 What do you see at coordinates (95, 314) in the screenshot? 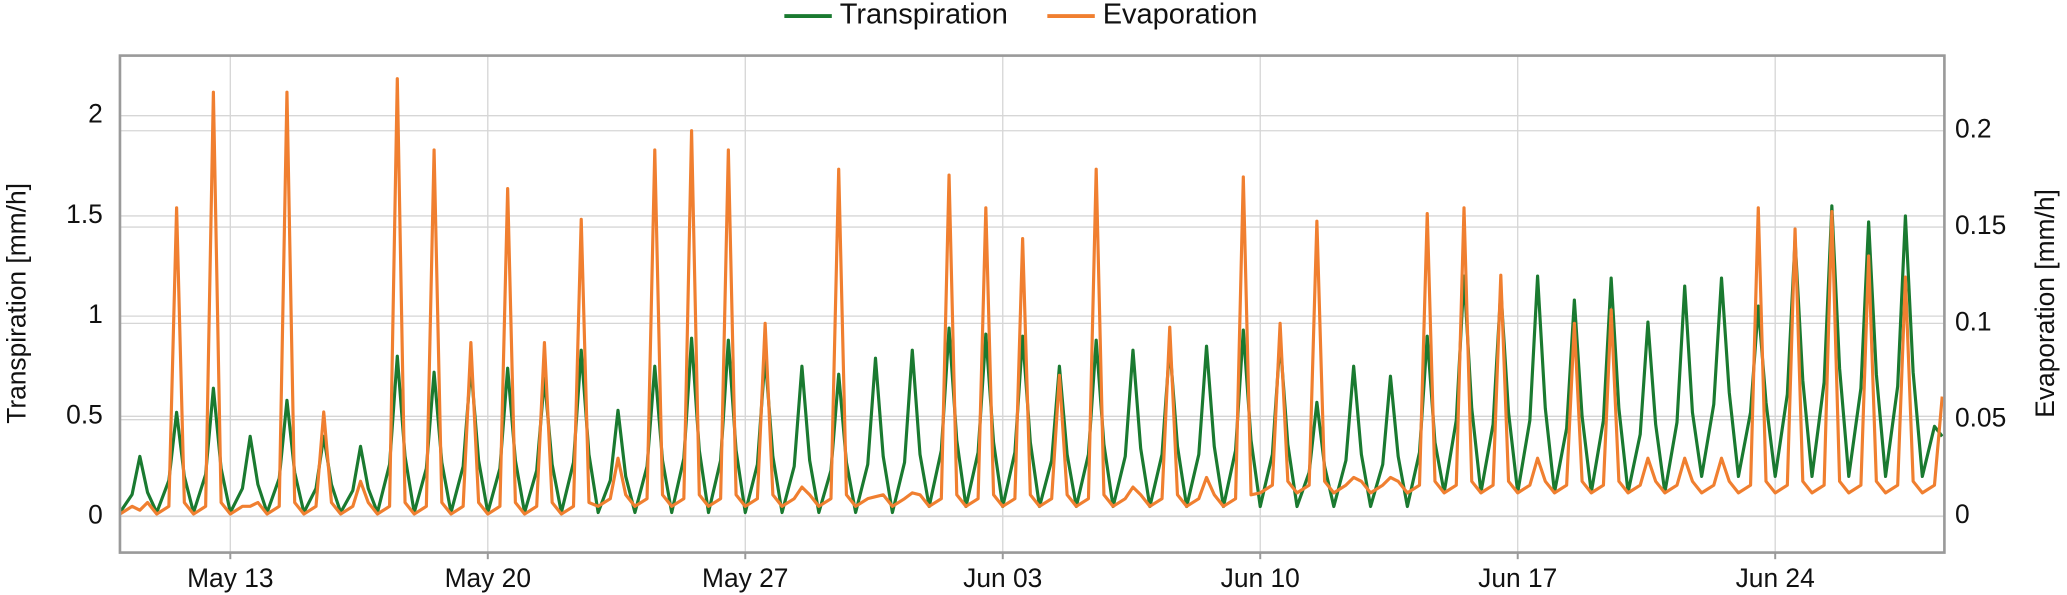
I see `y-tick-label: 1` at bounding box center [95, 314].